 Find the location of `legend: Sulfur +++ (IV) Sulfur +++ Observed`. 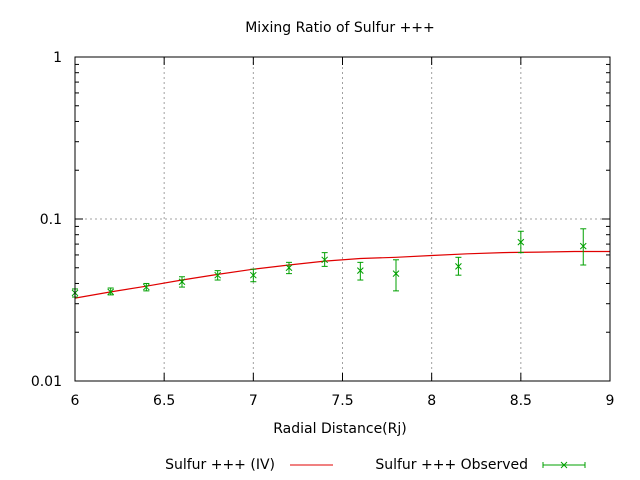

legend: Sulfur +++ (IV) Sulfur +++ Observed is located at coordinates (375, 465).